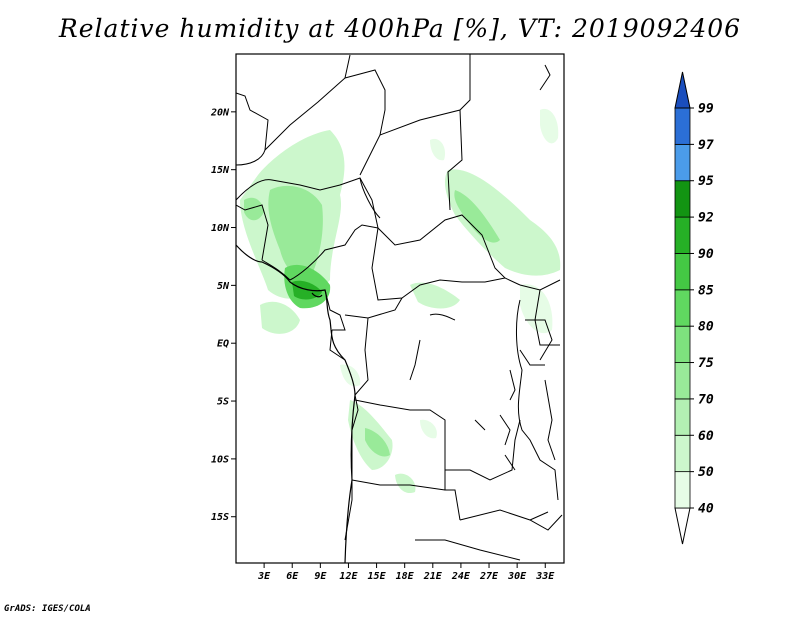 The height and width of the screenshot is (618, 800). Describe the element at coordinates (377, 576) in the screenshot. I see `lon-tick-label: 15E` at that location.